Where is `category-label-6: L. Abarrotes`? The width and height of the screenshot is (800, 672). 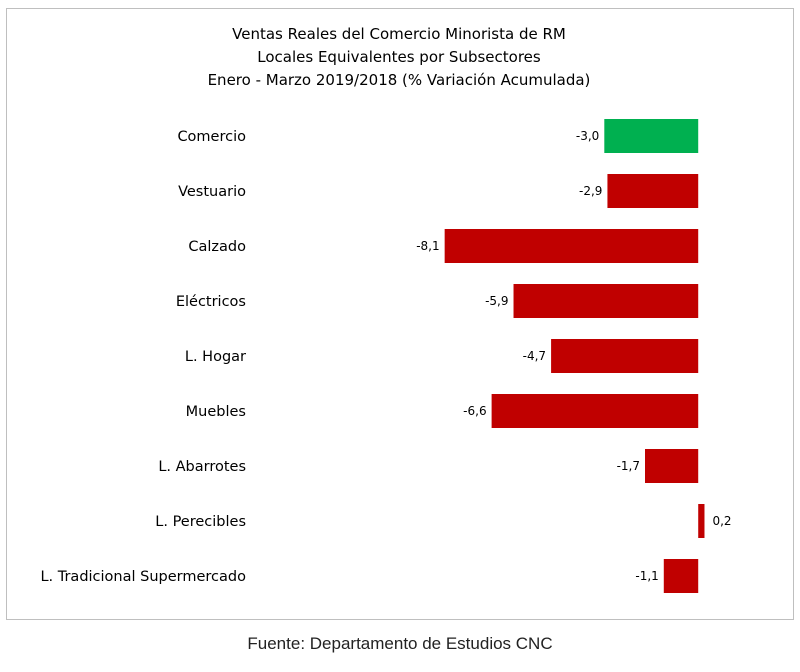
category-label-6: L. Abarrotes is located at coordinates (202, 467).